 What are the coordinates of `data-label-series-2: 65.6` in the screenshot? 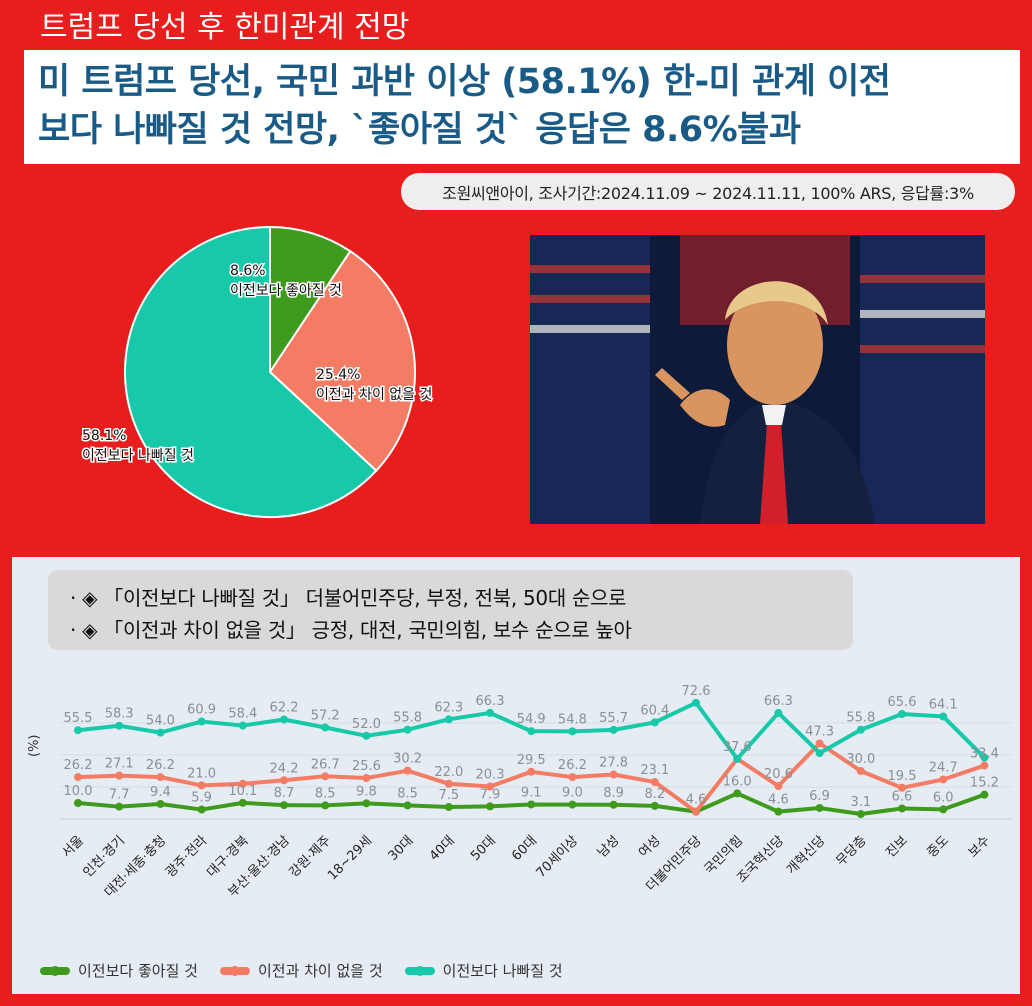 It's located at (902, 702).